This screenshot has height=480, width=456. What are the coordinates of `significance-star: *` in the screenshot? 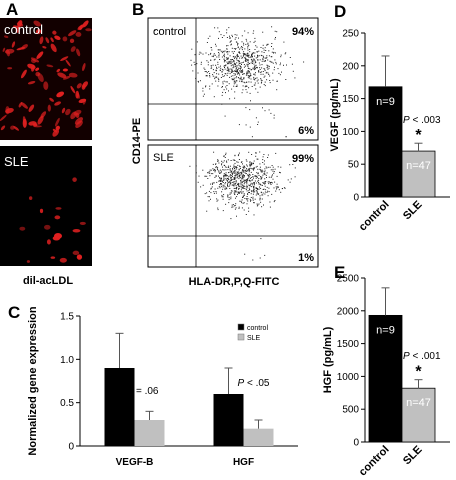 It's located at (418, 372).